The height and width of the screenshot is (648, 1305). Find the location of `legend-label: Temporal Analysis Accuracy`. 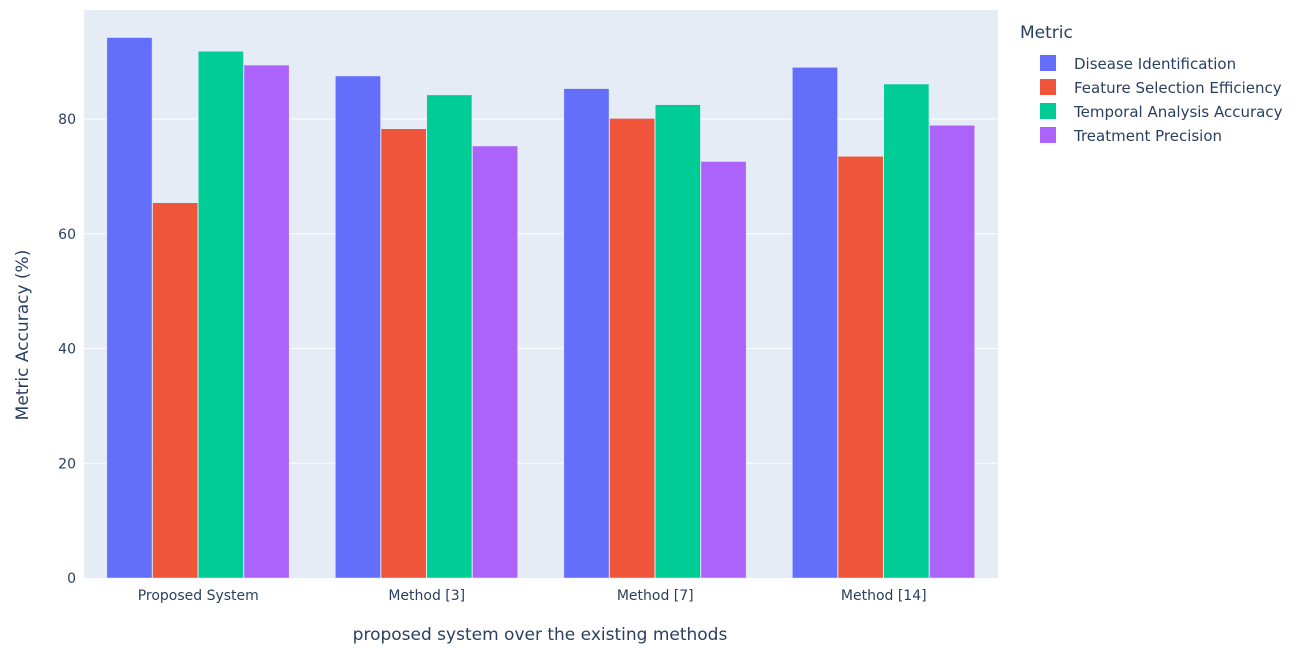

legend-label: Temporal Analysis Accuracy is located at coordinates (1178, 112).